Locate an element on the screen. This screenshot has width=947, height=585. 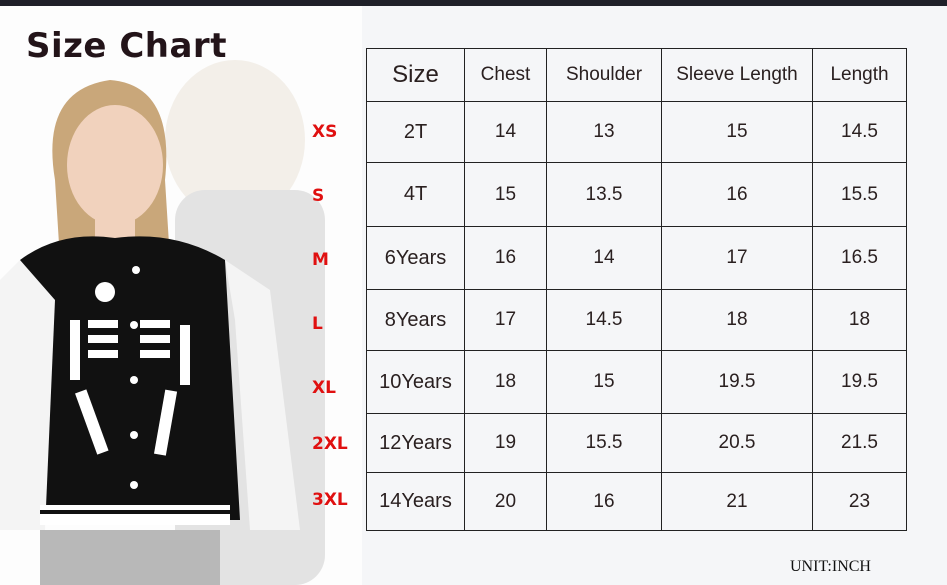
table-row: 14Years 20 16 21 23 is located at coordinates (636, 501).